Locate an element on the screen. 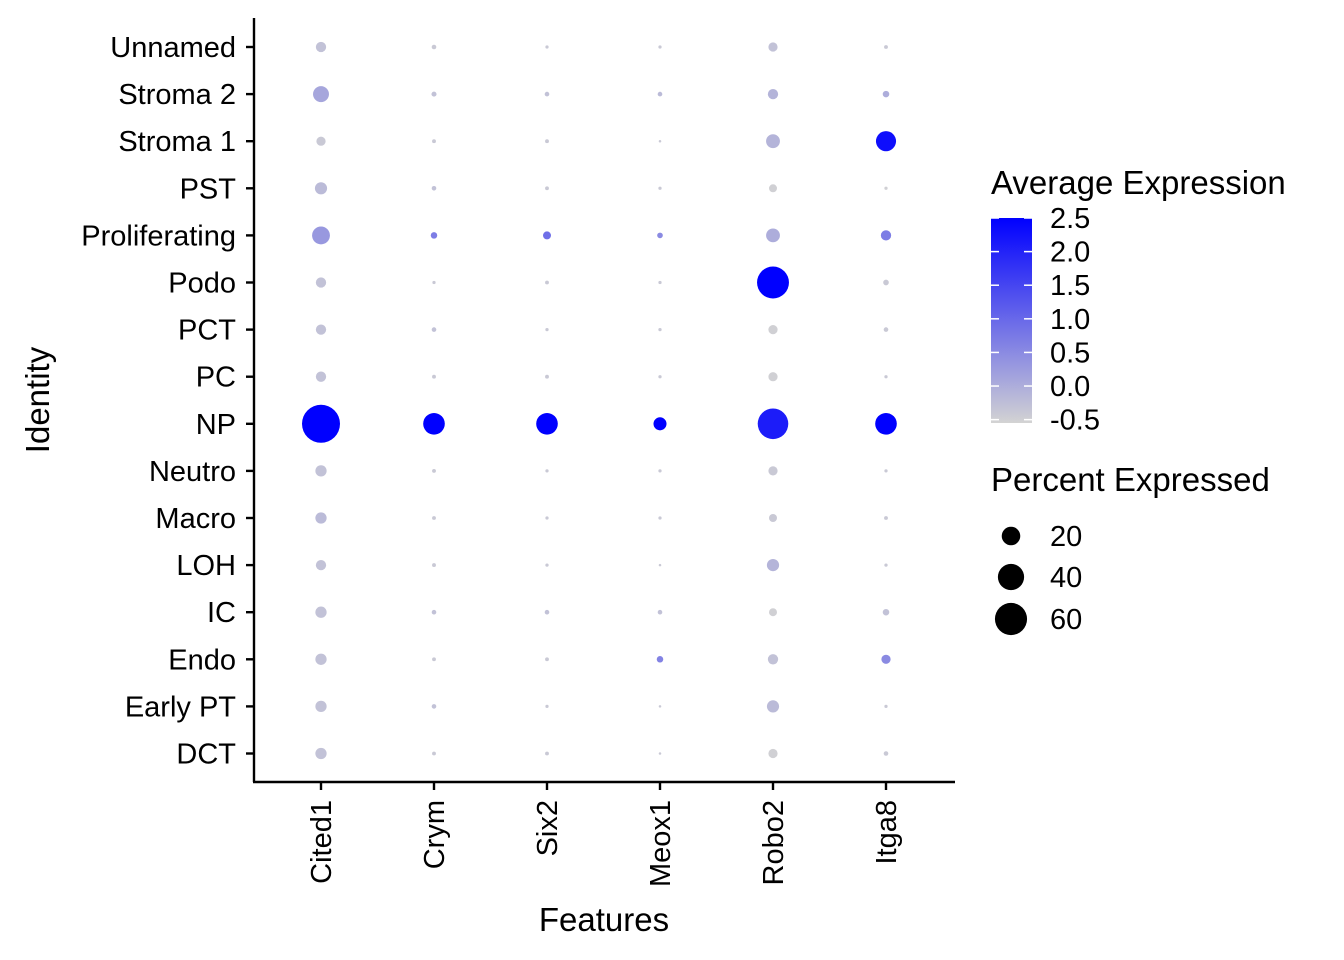 The image size is (1344, 960). dot-dct-itga8 is located at coordinates (886, 753).